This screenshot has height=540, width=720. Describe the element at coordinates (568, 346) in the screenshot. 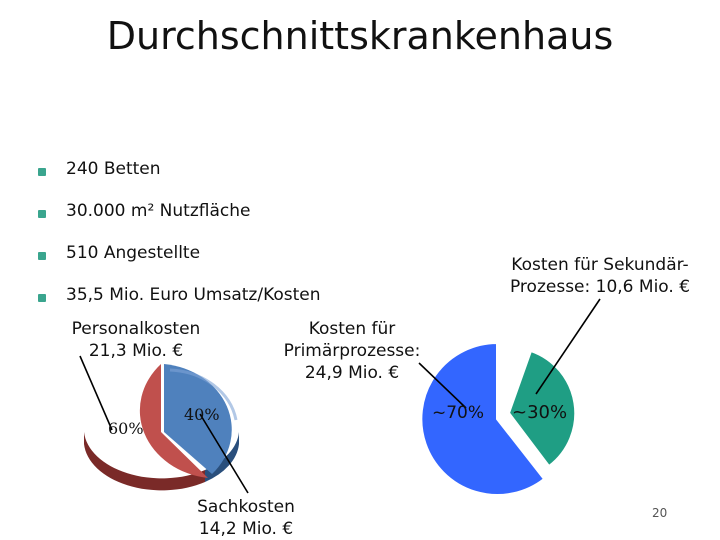

I see `leader-secondary` at that location.